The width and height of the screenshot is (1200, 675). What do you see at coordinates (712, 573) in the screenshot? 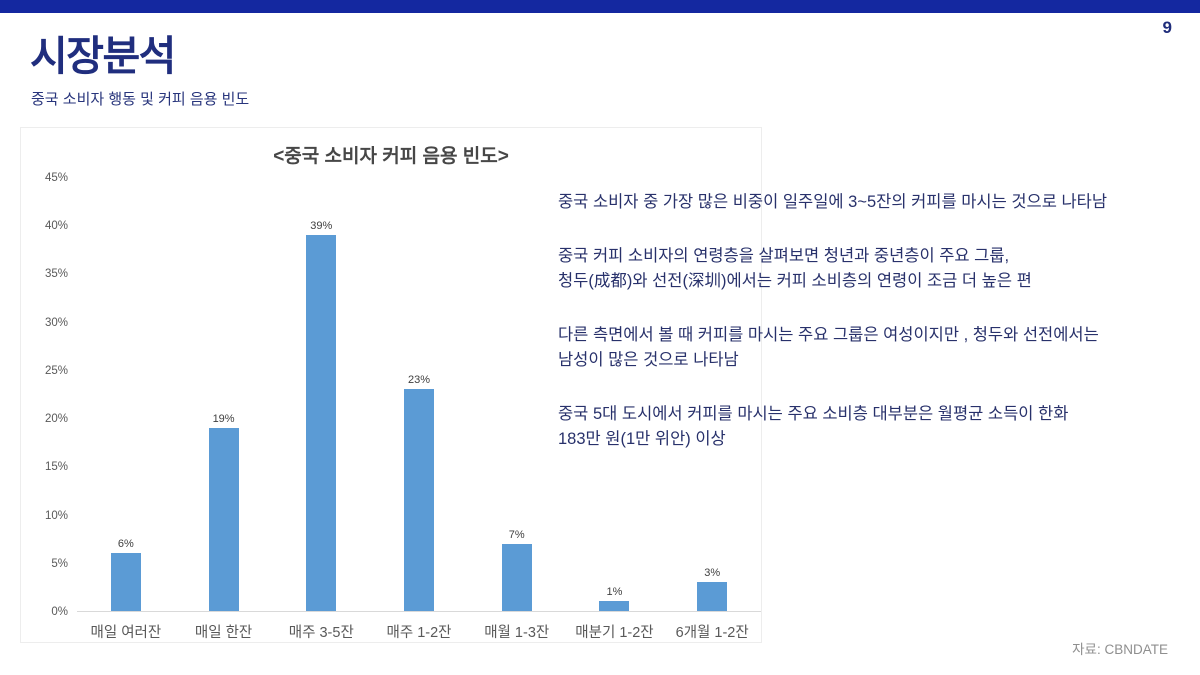
I see `bar-data-label: 3%` at bounding box center [712, 573].